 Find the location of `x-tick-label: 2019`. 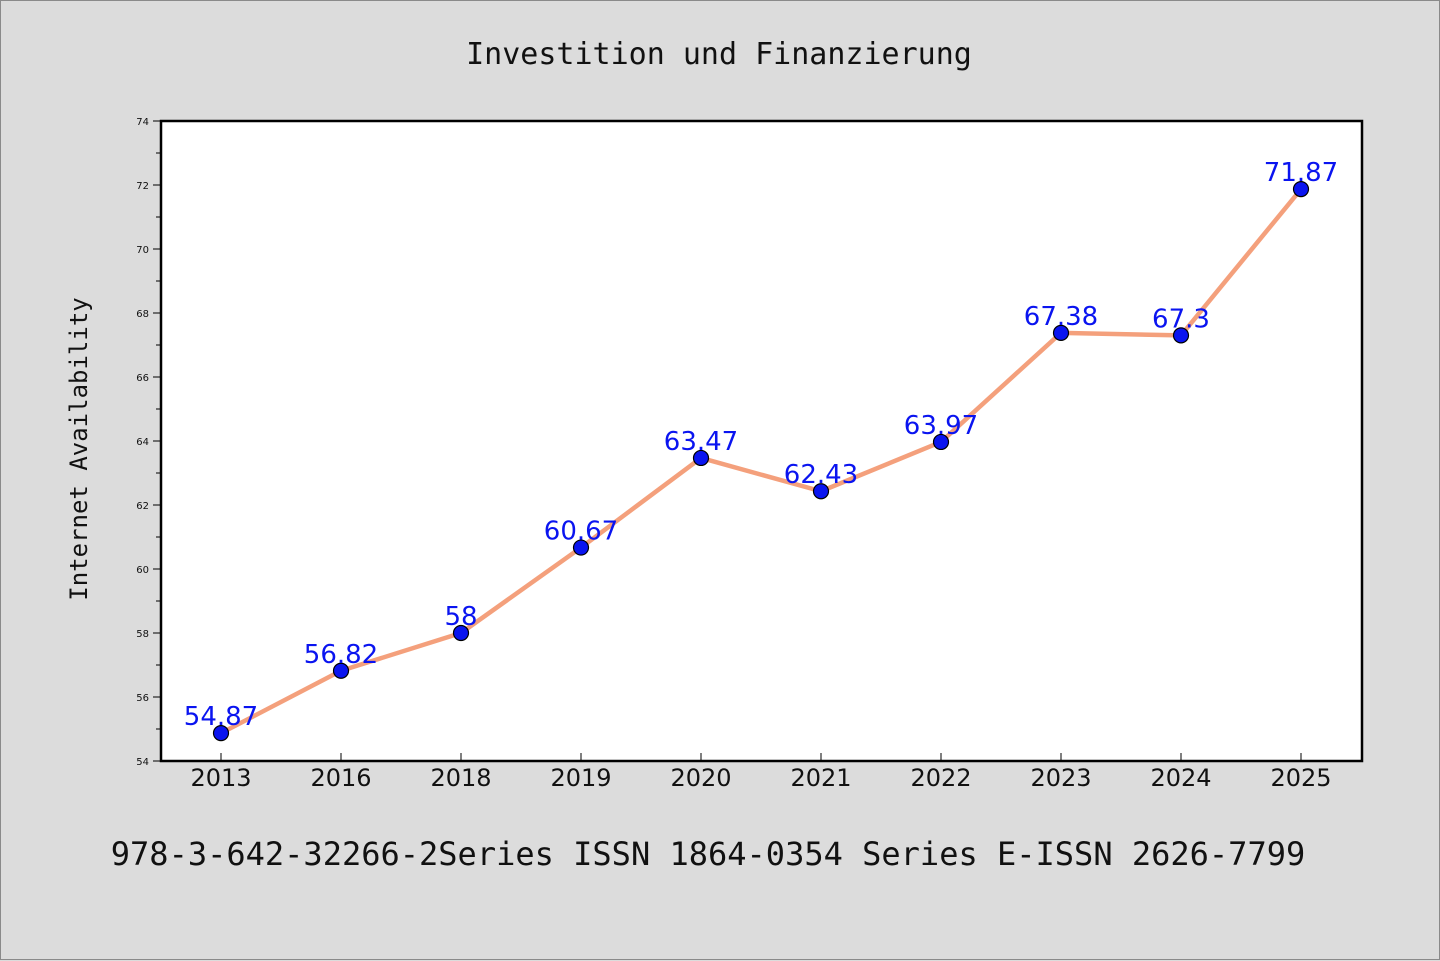

x-tick-label: 2019 is located at coordinates (580, 778).